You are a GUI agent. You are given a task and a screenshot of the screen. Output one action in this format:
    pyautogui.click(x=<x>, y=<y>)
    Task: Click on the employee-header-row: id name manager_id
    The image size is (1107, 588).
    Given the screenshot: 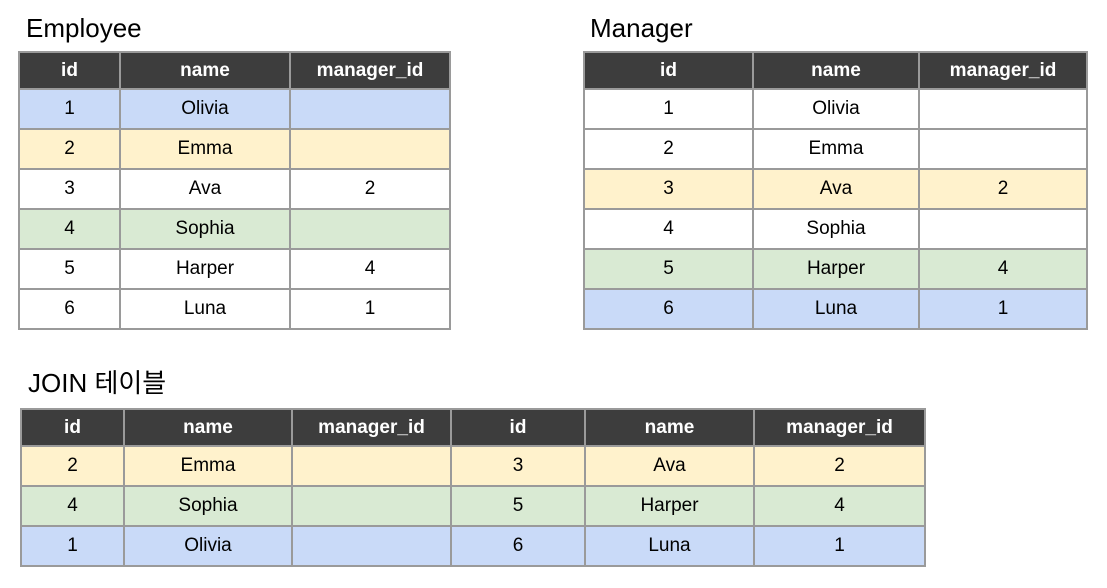 What is the action you would take?
    pyautogui.click(x=234, y=70)
    